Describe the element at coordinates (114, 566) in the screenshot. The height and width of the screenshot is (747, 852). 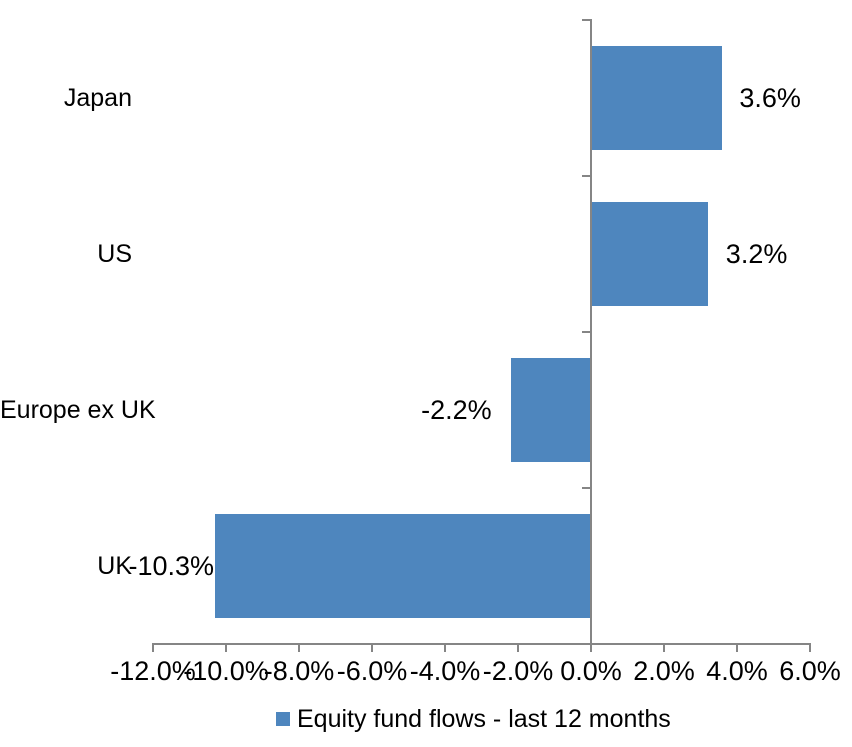
I see `category-label: UK` at that location.